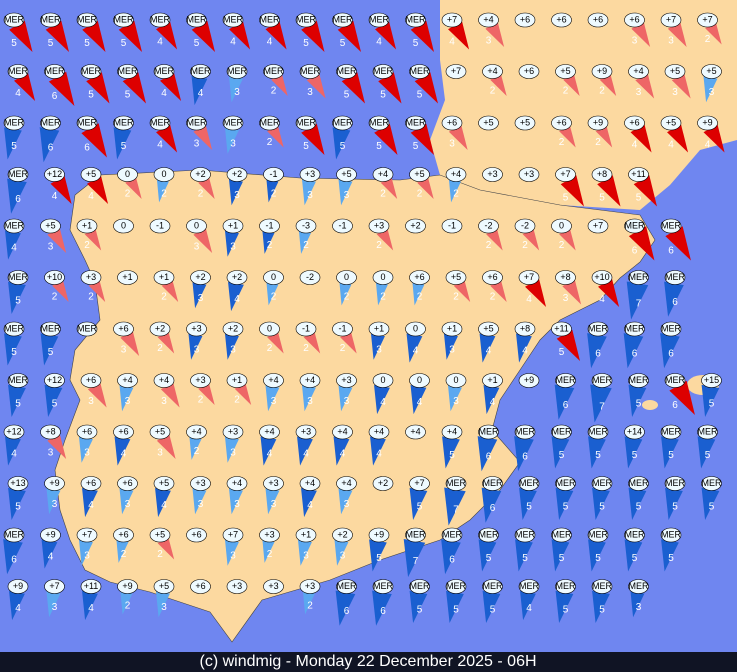  I want to click on footer-bar, so click(368, 662).